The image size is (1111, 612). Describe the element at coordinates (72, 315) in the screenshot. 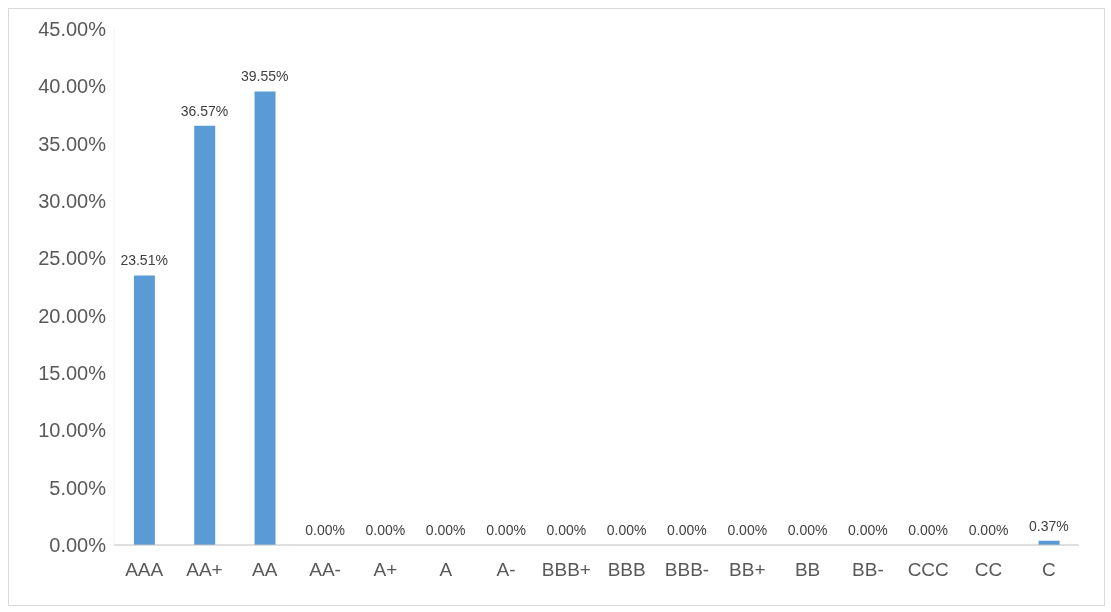

I see `y-tick-label: 20.00%` at that location.